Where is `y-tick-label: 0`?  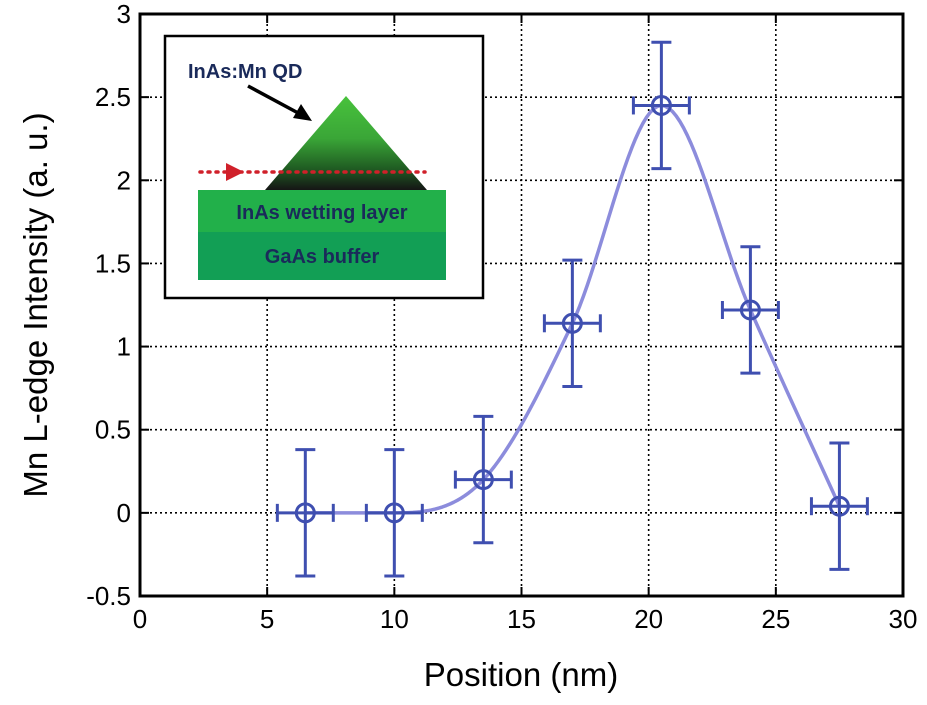 y-tick-label: 0 is located at coordinates (124, 513).